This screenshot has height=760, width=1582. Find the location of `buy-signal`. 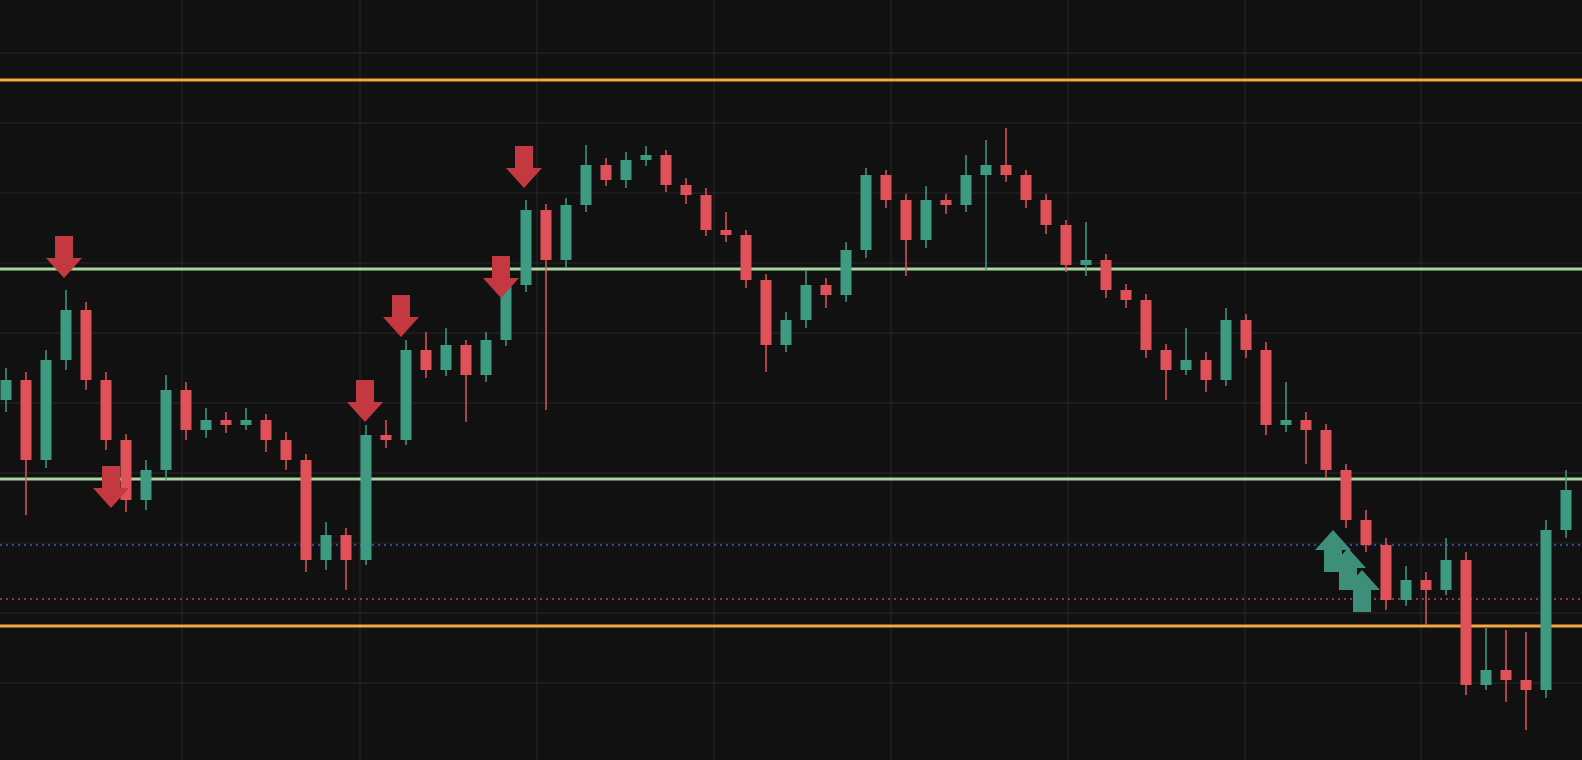

buy-signal is located at coordinates (1362, 591).